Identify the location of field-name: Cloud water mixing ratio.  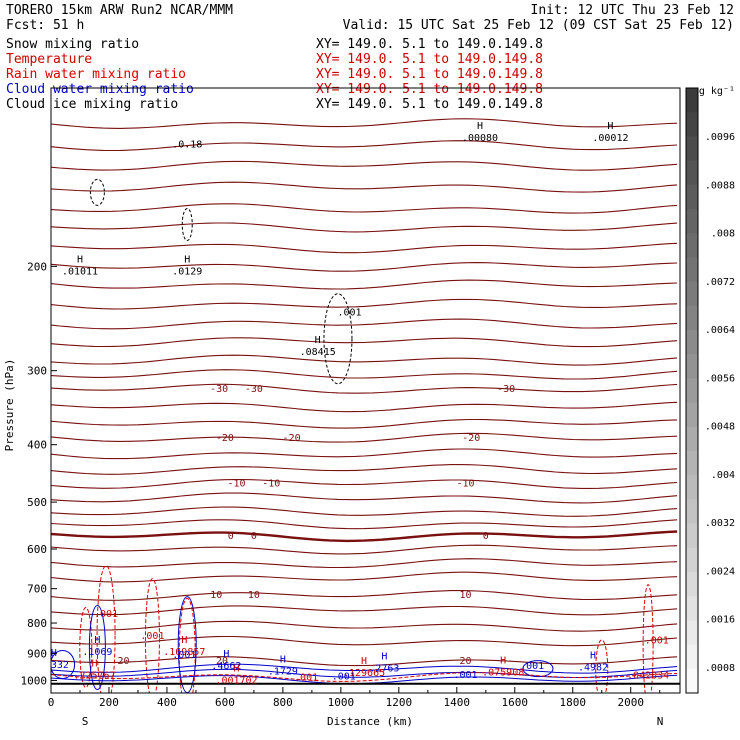
(100, 89).